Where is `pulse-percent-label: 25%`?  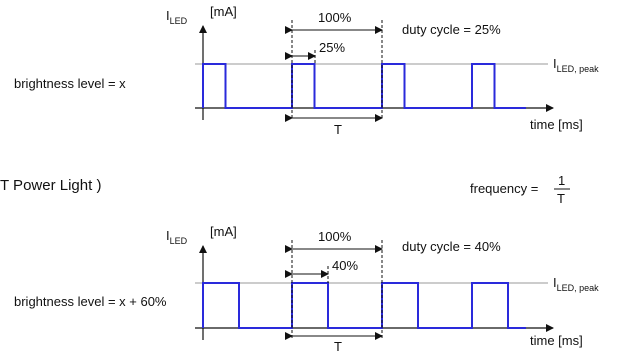
pulse-percent-label: 25% is located at coordinates (332, 47).